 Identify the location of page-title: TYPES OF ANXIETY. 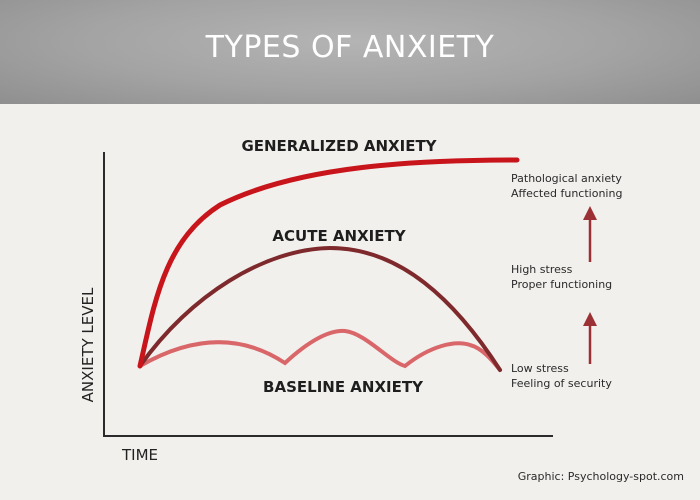
(350, 47).